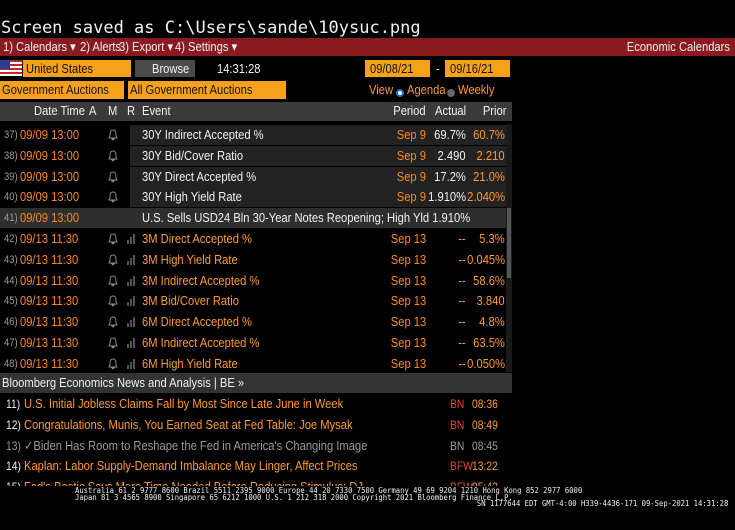 This screenshot has height=530, width=735. Describe the element at coordinates (197, 238) in the screenshot. I see `row-event: 3M Direct Accepted %` at that location.